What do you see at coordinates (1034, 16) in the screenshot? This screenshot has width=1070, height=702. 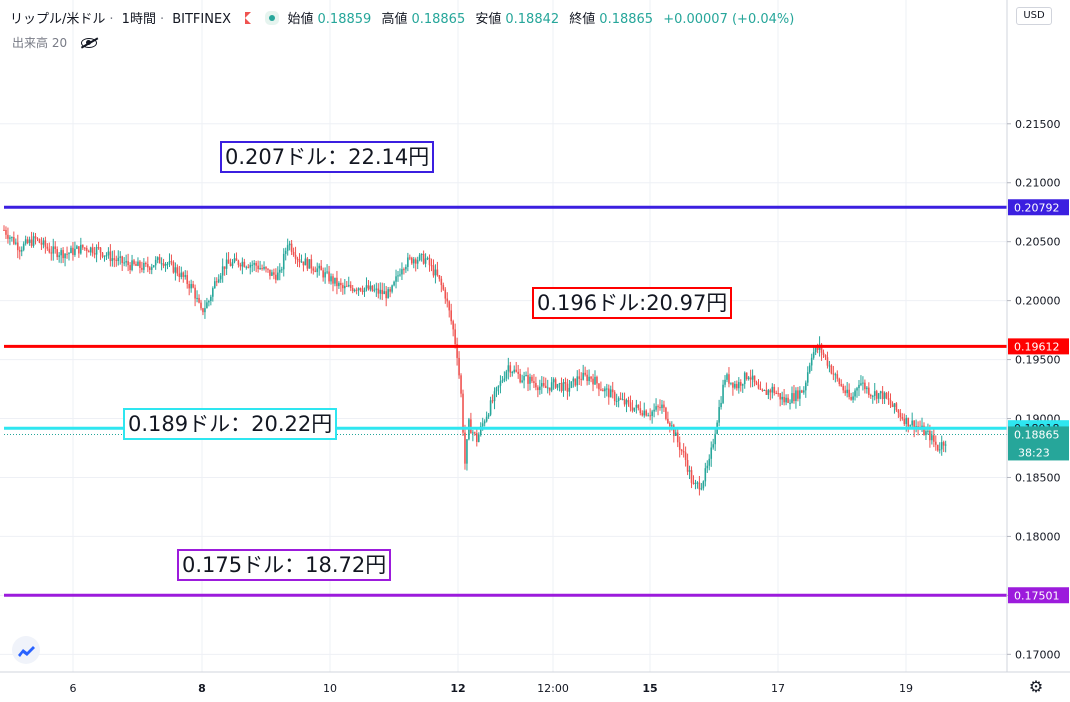 I see `currency-button: USD` at bounding box center [1034, 16].